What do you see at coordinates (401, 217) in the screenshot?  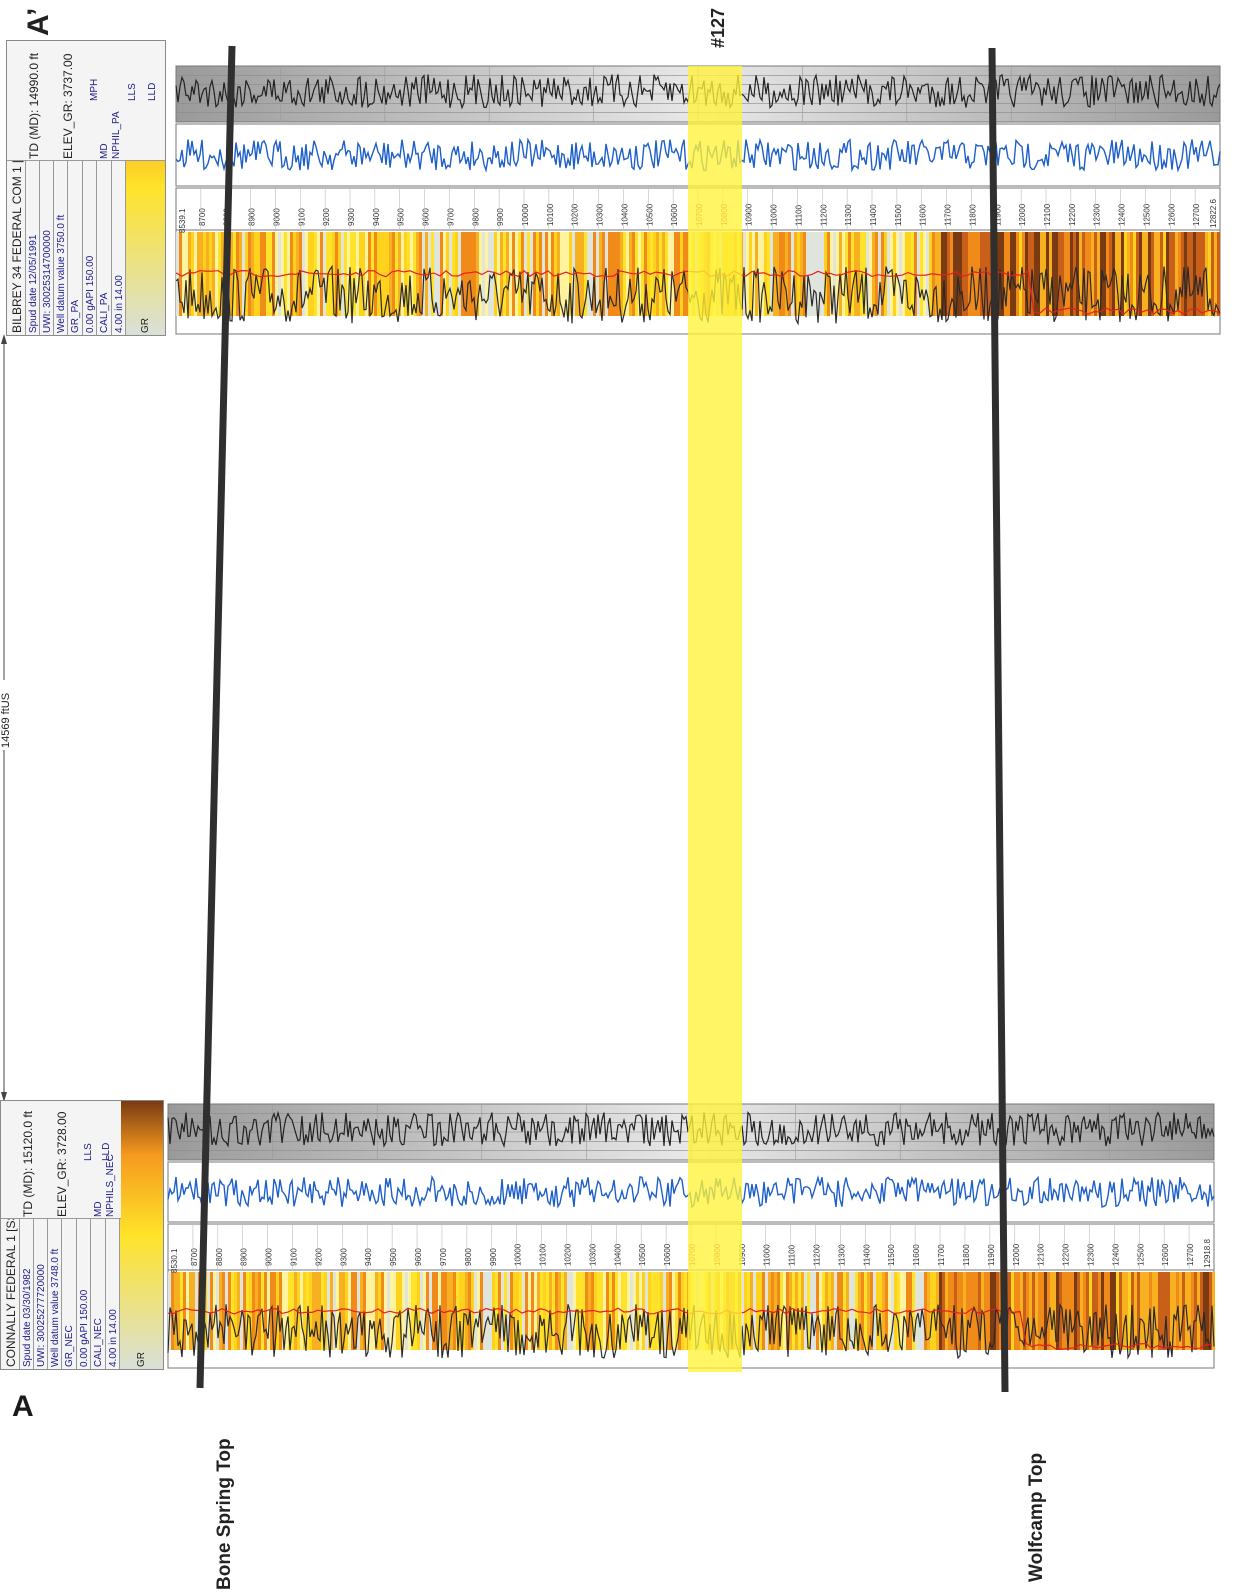 I see `well-b-depth-label: 9500` at bounding box center [401, 217].